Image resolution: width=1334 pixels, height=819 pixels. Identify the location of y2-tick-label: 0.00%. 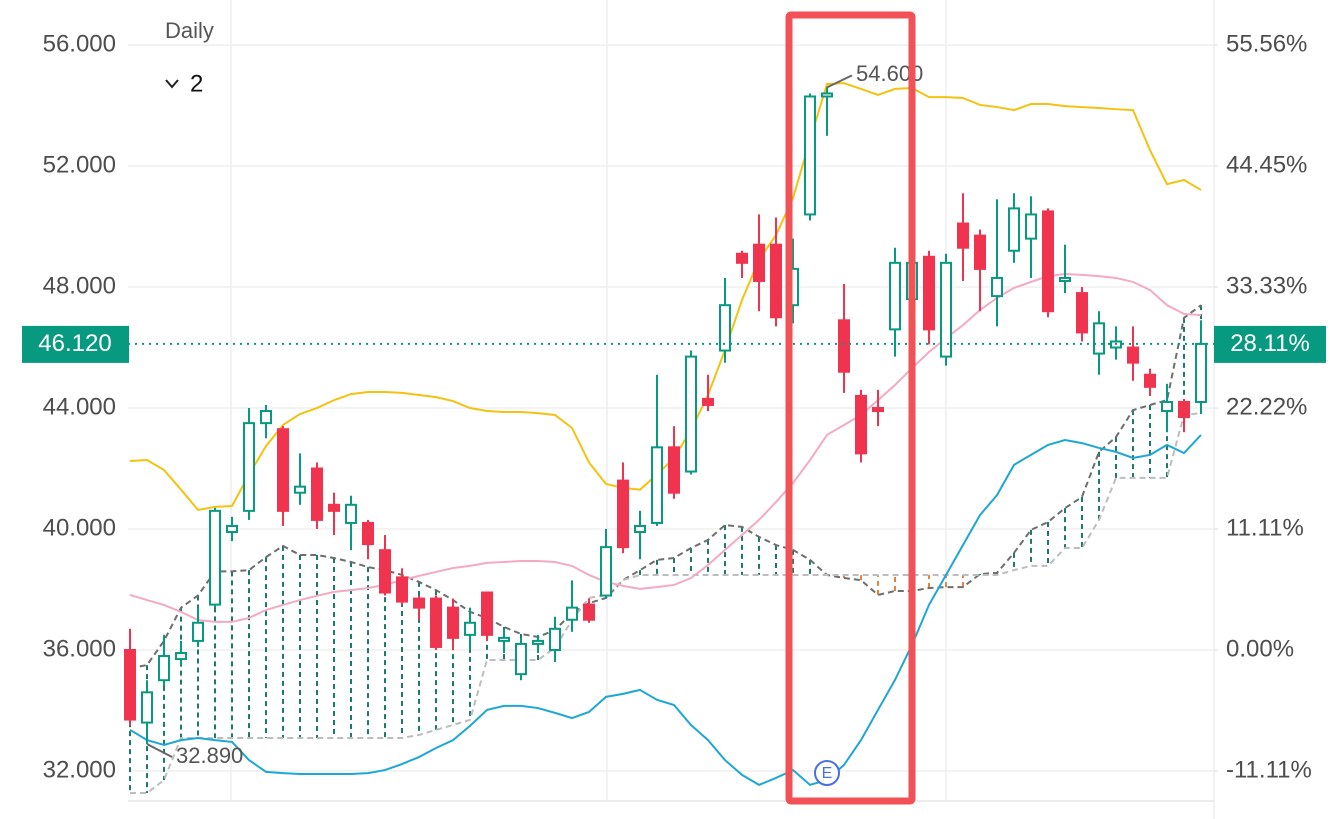
(1260, 648).